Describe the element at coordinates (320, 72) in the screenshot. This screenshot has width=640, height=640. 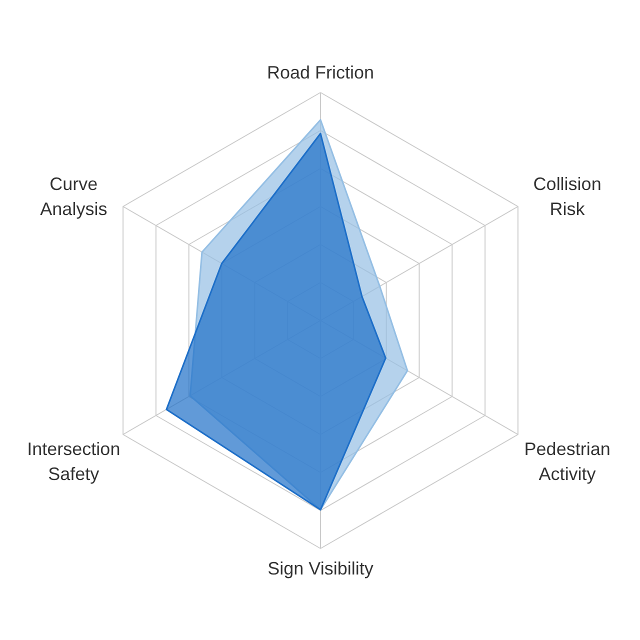
I see `spoke-label: Road Friction` at that location.